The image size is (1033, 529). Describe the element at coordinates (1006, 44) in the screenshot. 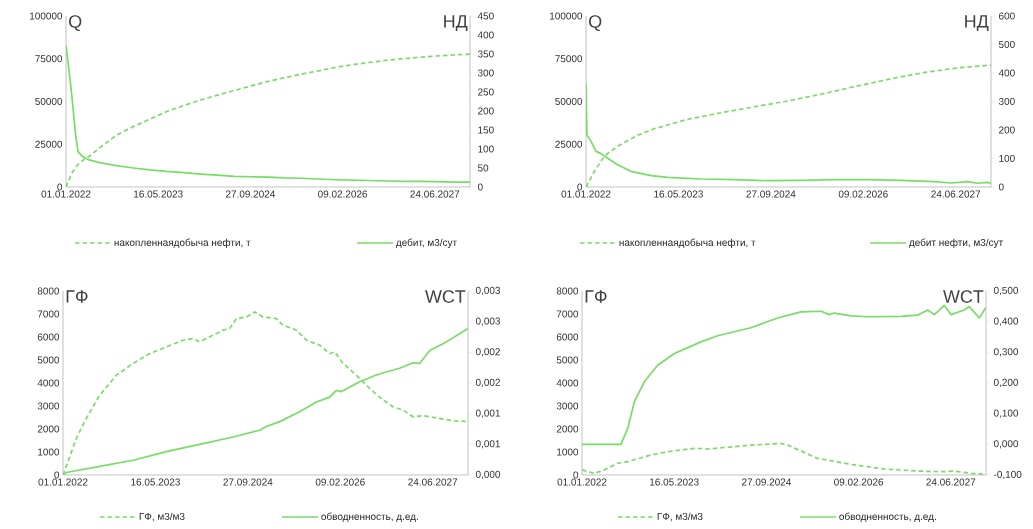

I see `y2-tick-label: 500` at that location.